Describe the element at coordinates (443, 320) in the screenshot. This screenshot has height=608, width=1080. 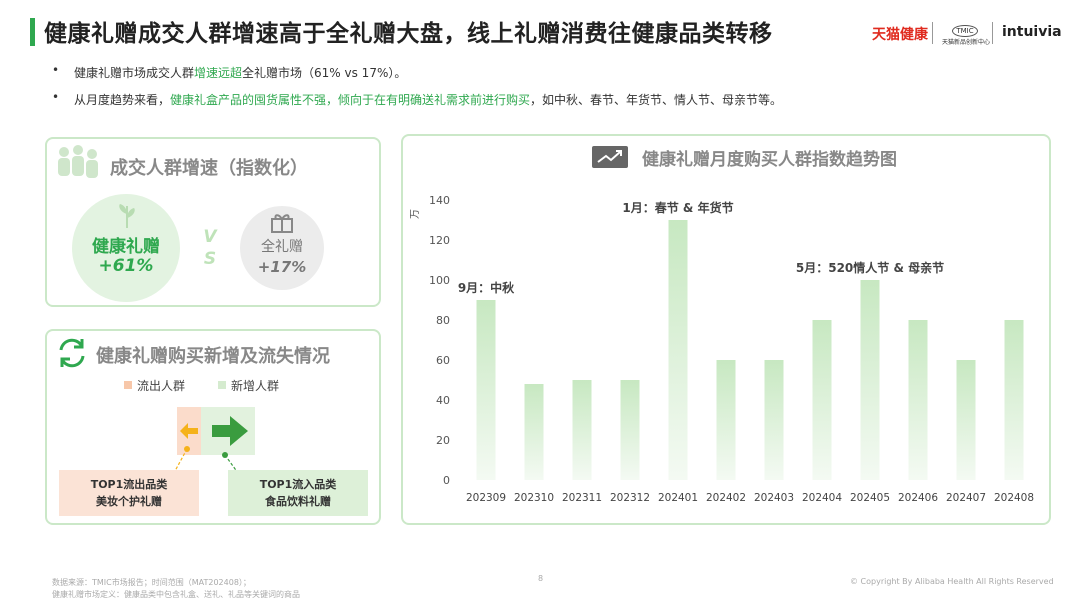
I see `y-tick-label: 80` at that location.